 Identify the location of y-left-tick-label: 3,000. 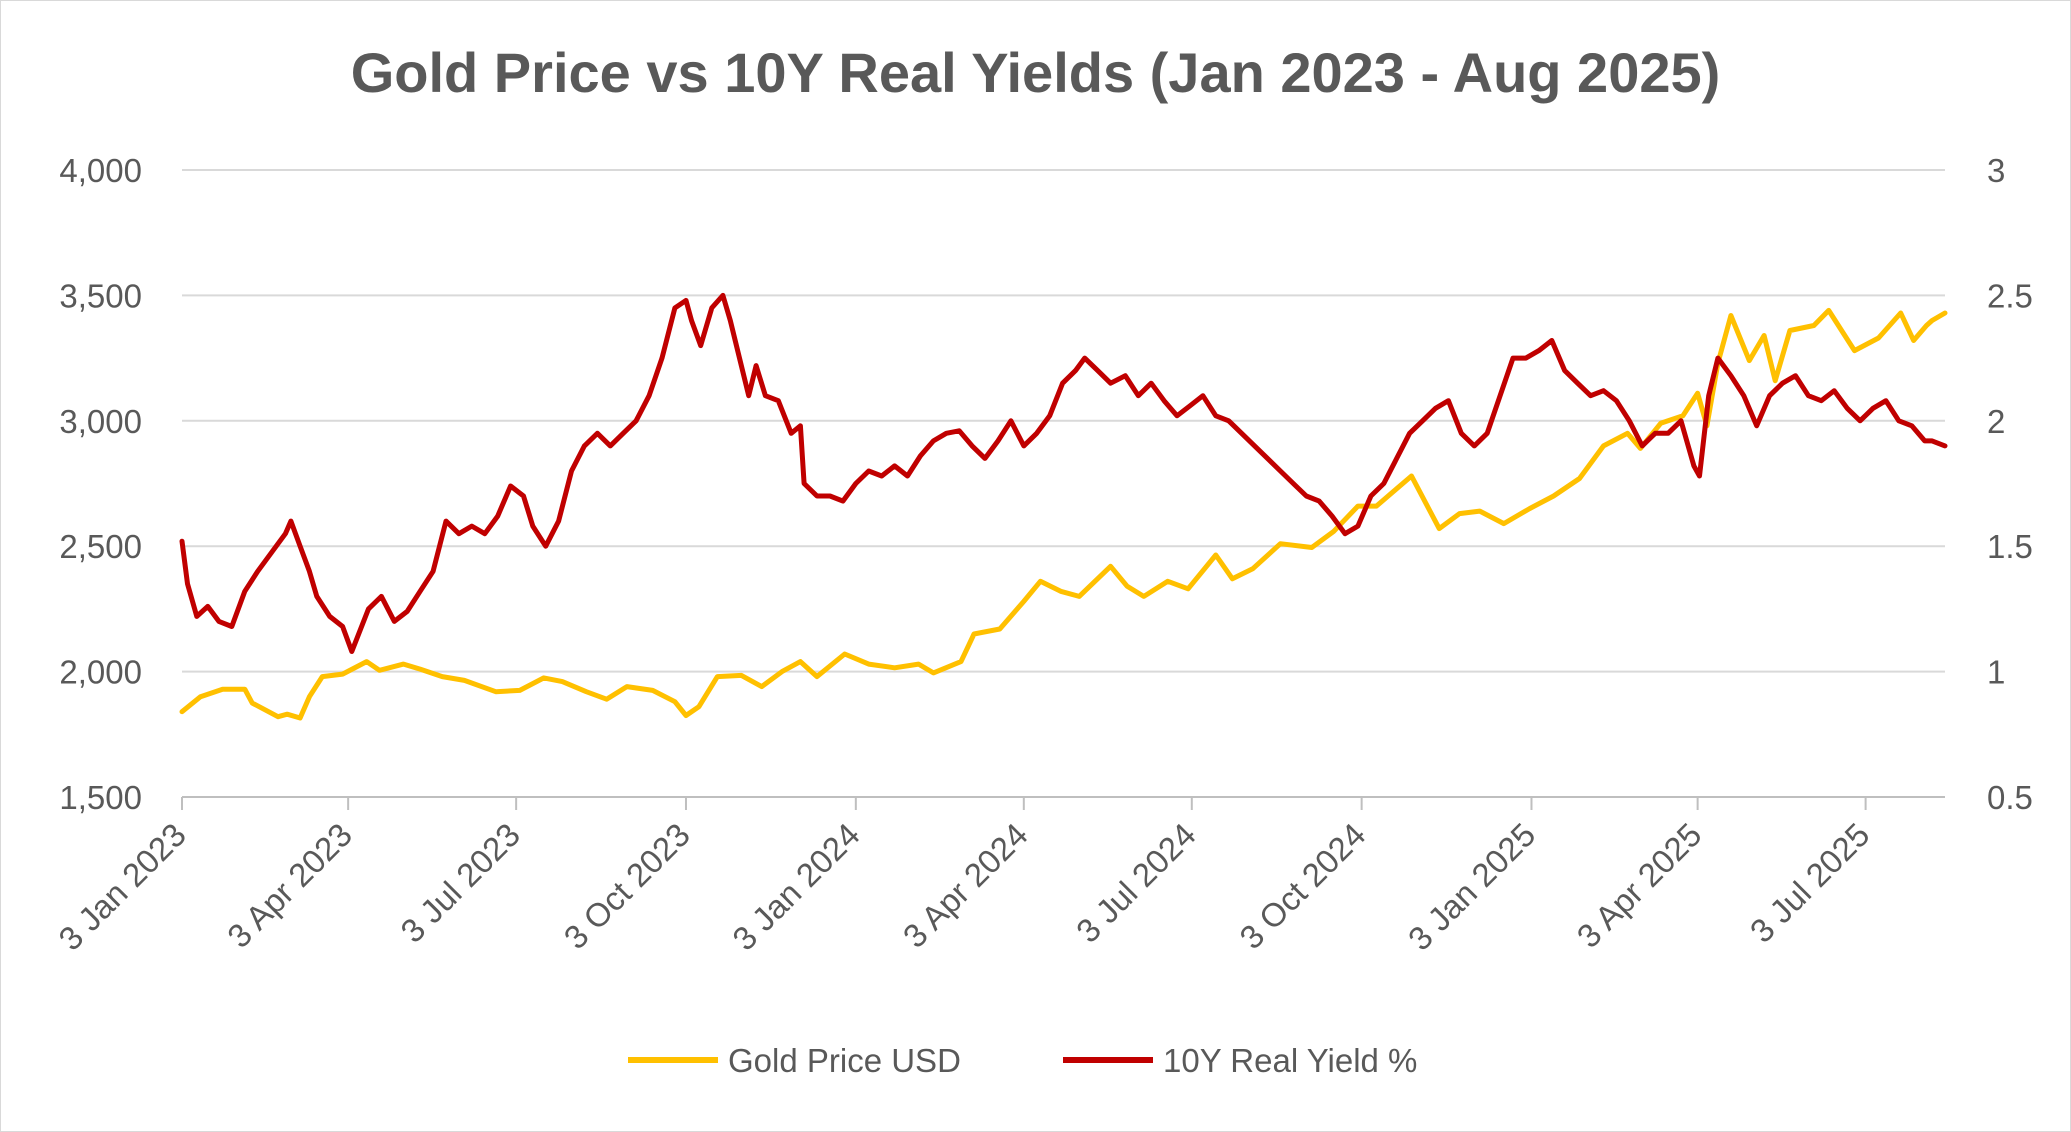
(100, 421).